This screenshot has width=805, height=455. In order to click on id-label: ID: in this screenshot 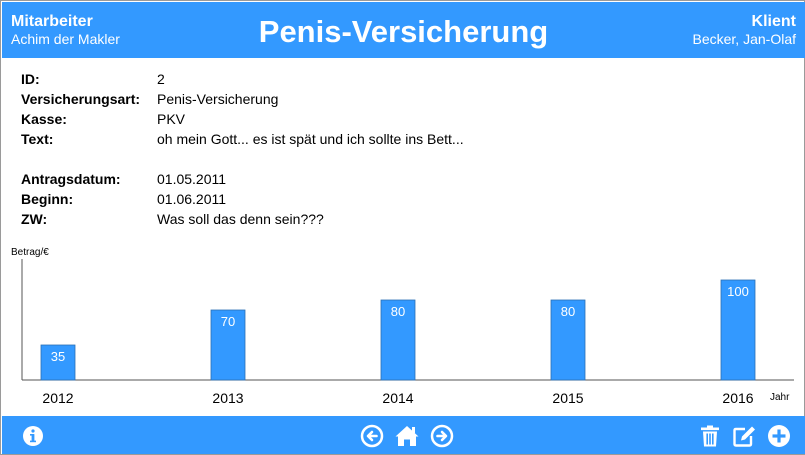, I will do `click(30, 79)`.